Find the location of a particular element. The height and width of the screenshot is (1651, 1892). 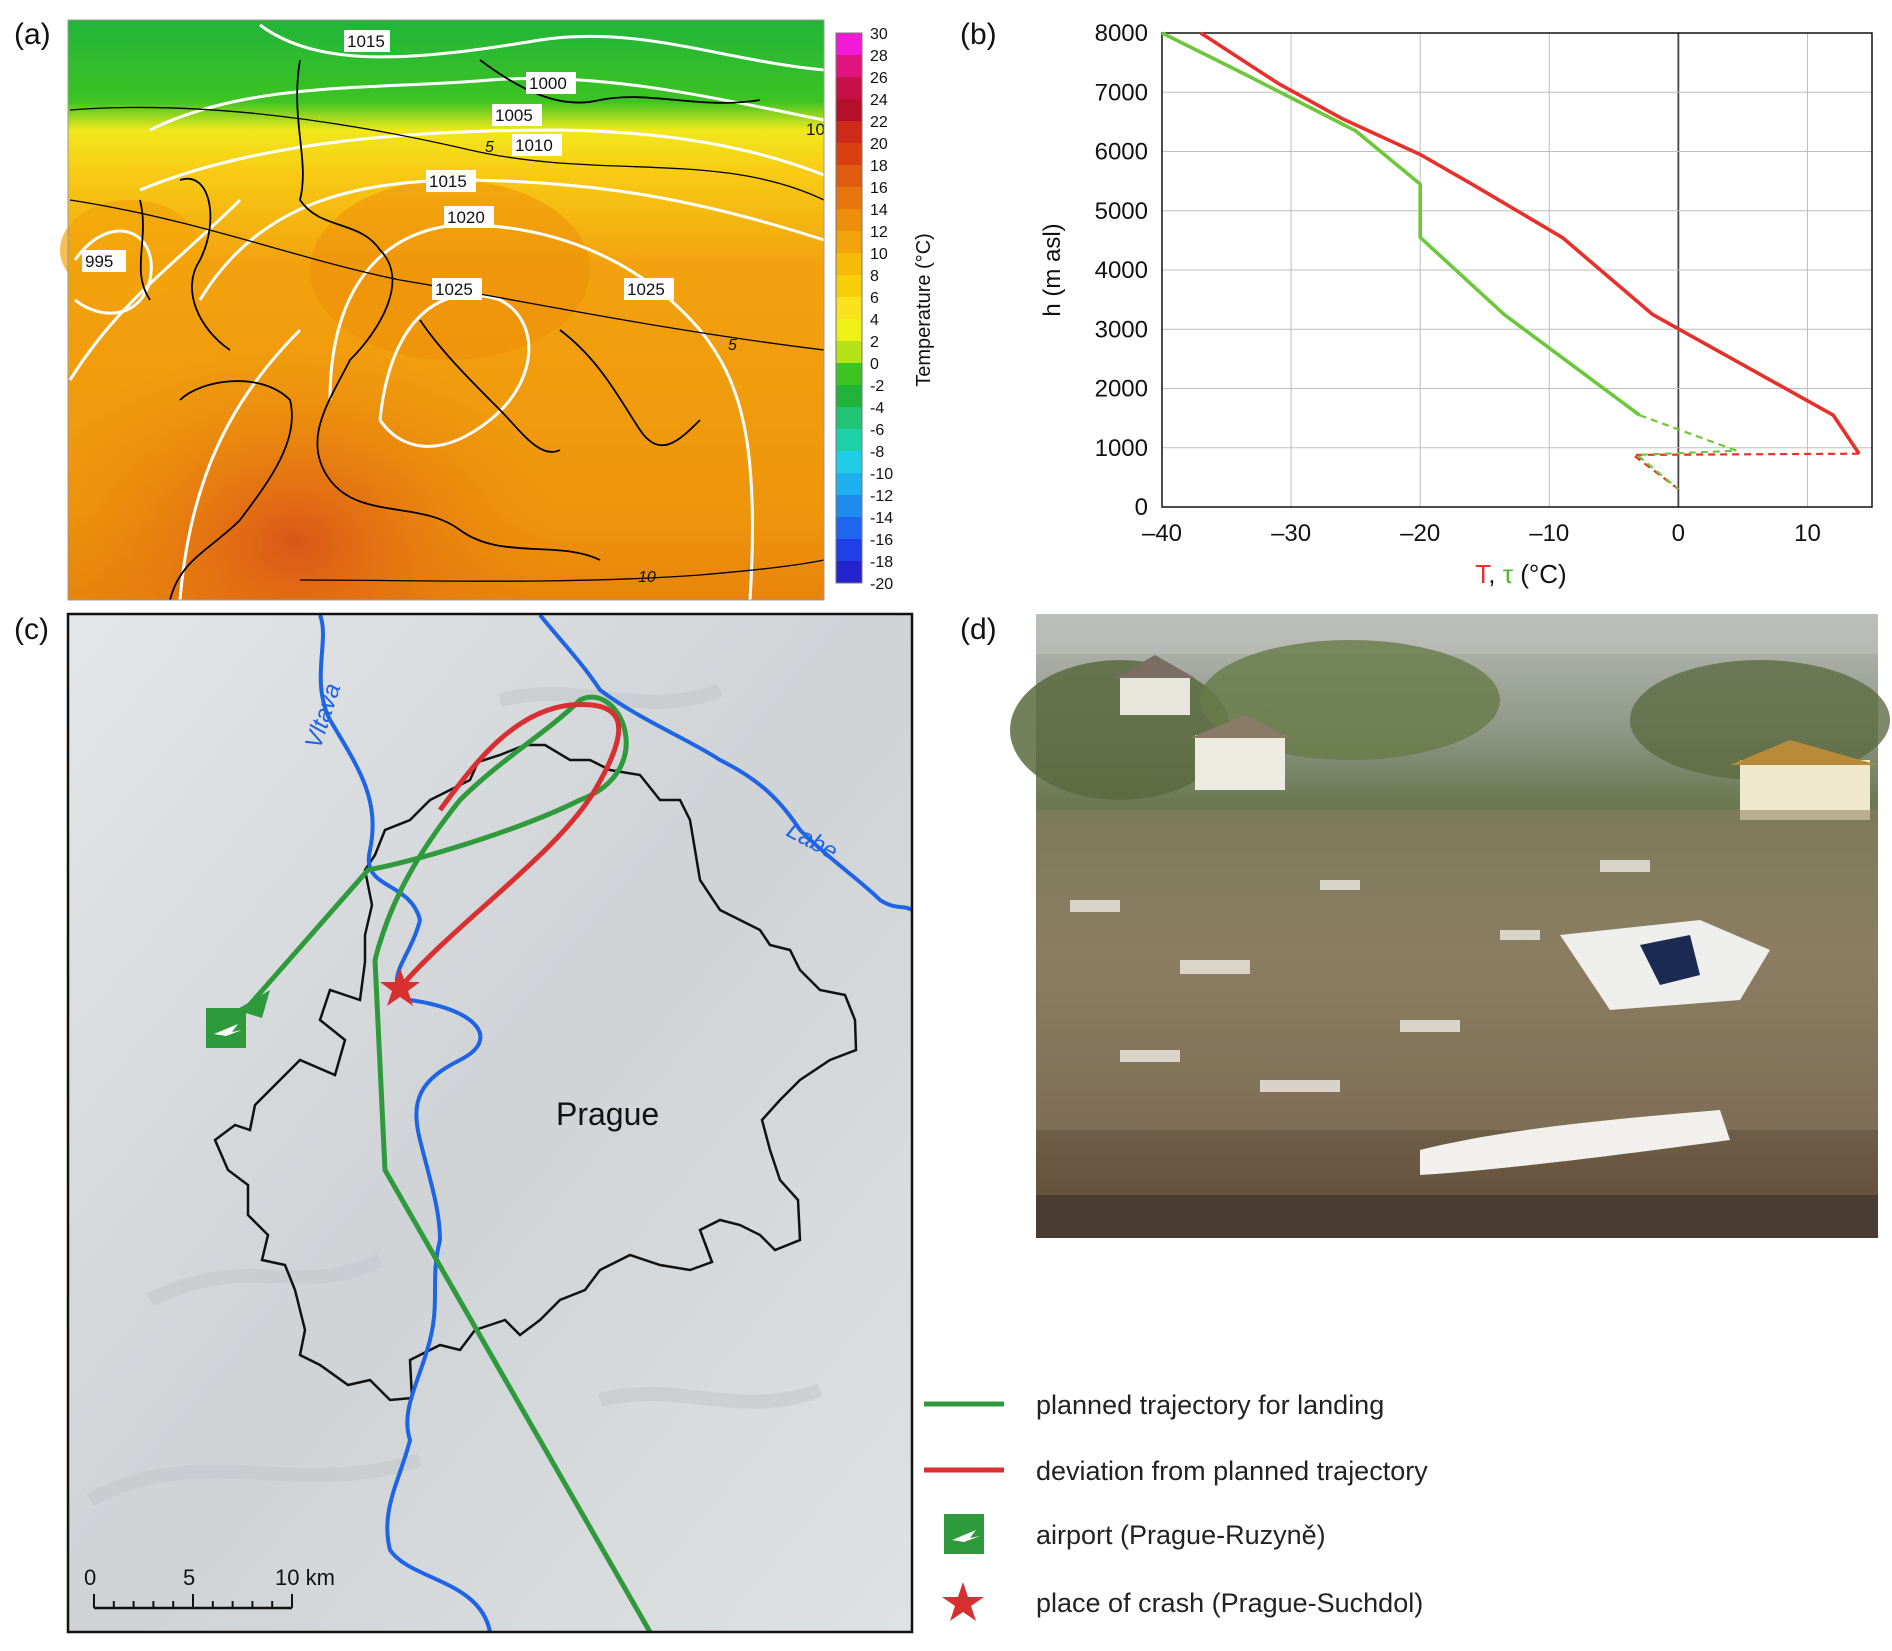

colorbar-frame is located at coordinates (849, 308).